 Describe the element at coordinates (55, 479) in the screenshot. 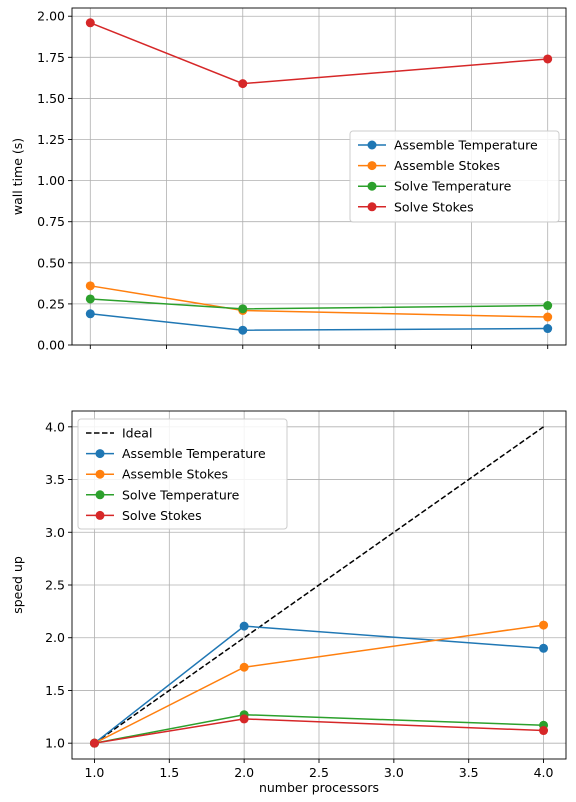

I see `y-tick-label: 3.5` at that location.